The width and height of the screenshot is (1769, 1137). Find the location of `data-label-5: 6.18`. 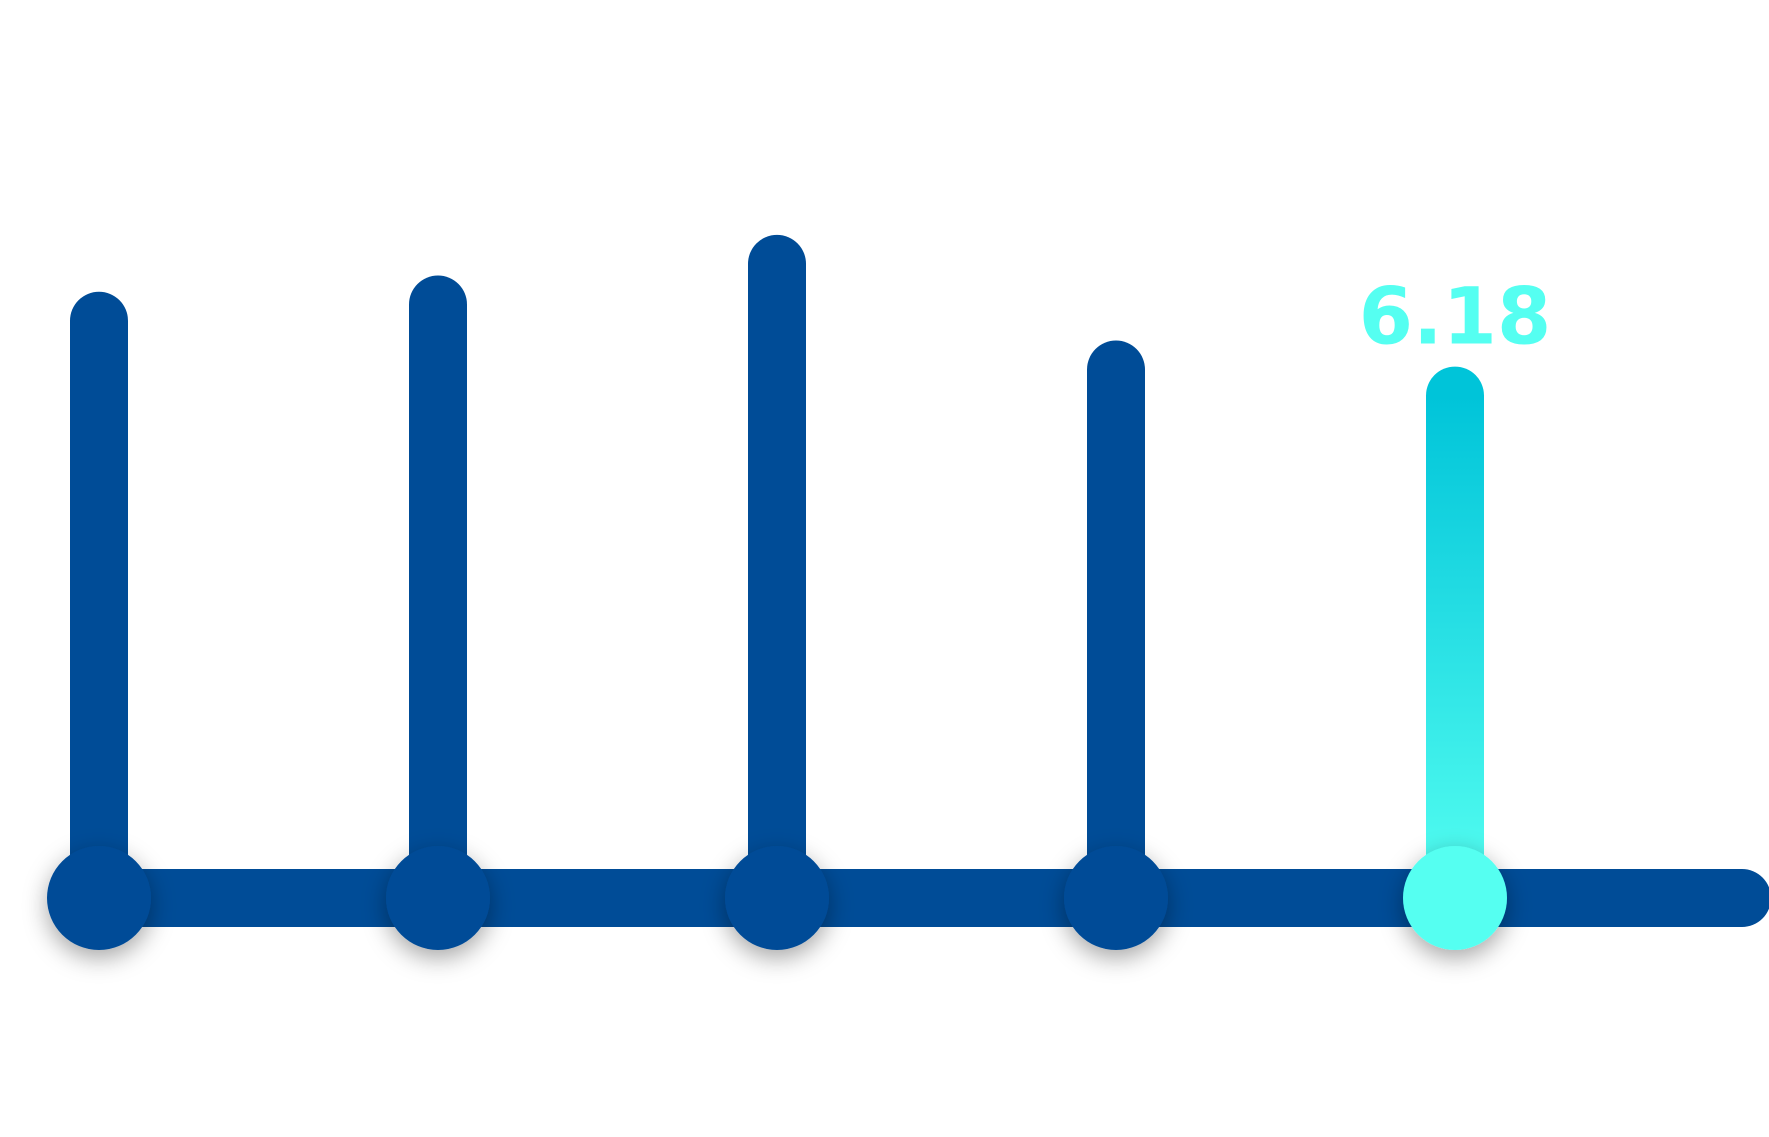

data-label-5: 6.18 is located at coordinates (1455, 318).